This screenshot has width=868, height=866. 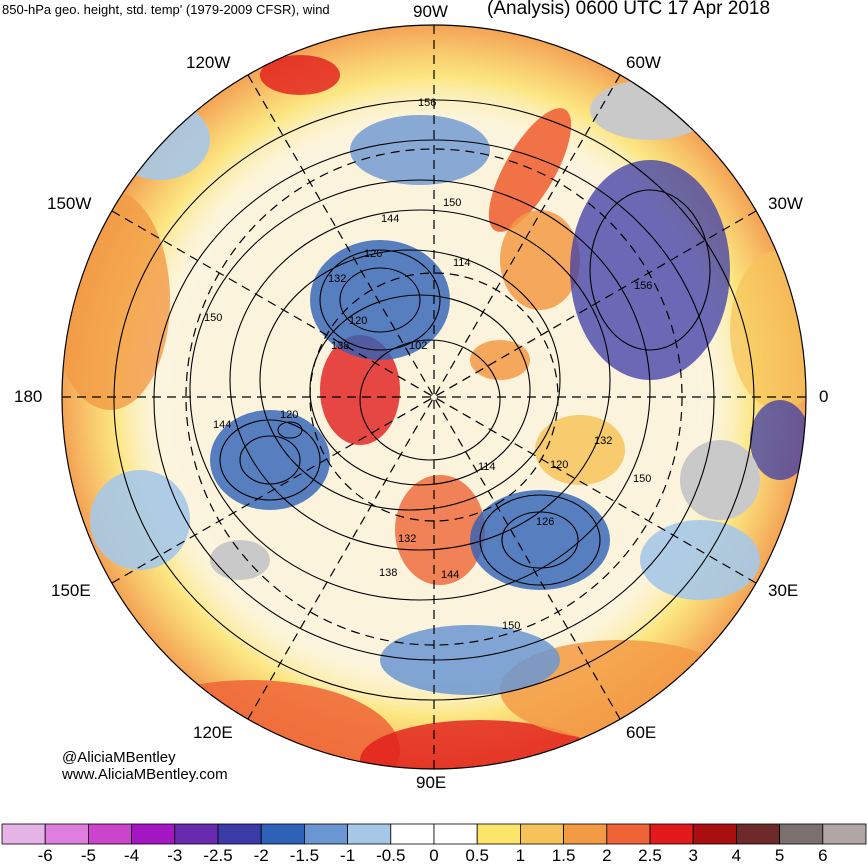 What do you see at coordinates (430, 11) in the screenshot?
I see `longitude-label-90w: 90W` at bounding box center [430, 11].